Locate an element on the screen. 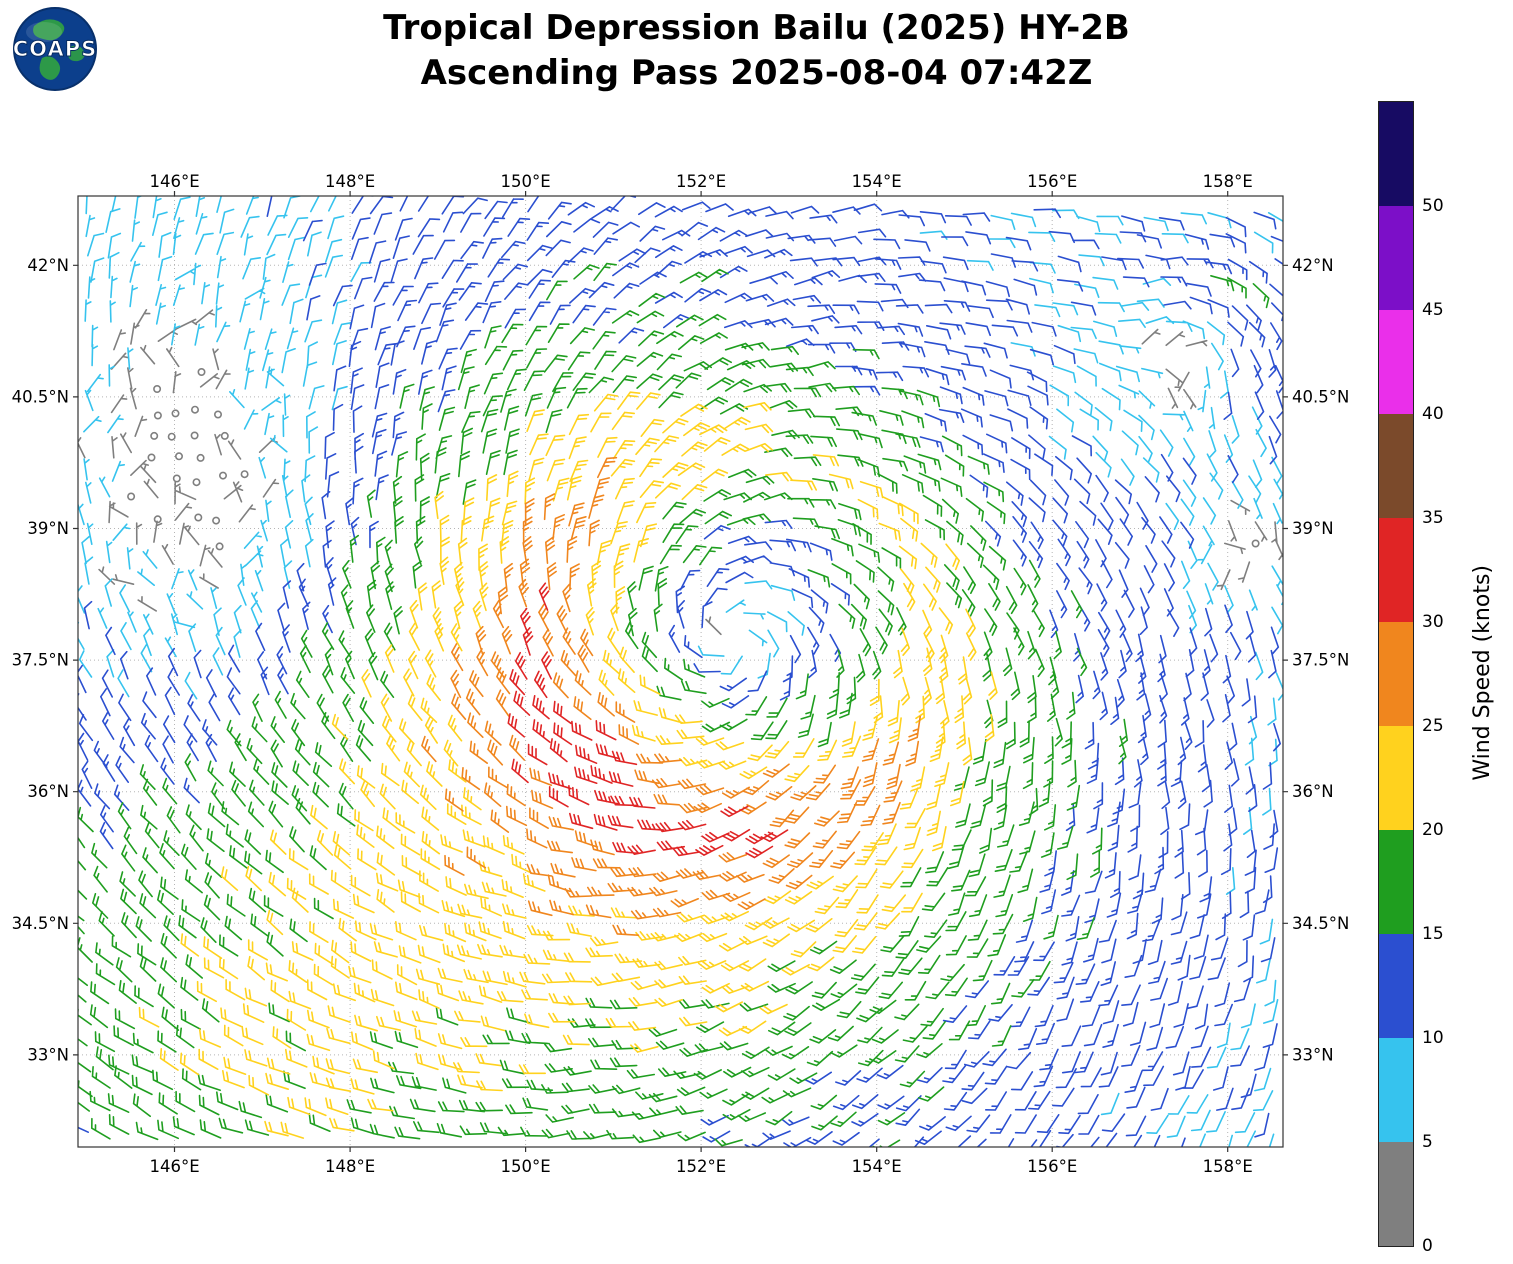 The width and height of the screenshot is (1513, 1264). logo-land-north is located at coordinates (49, 30).